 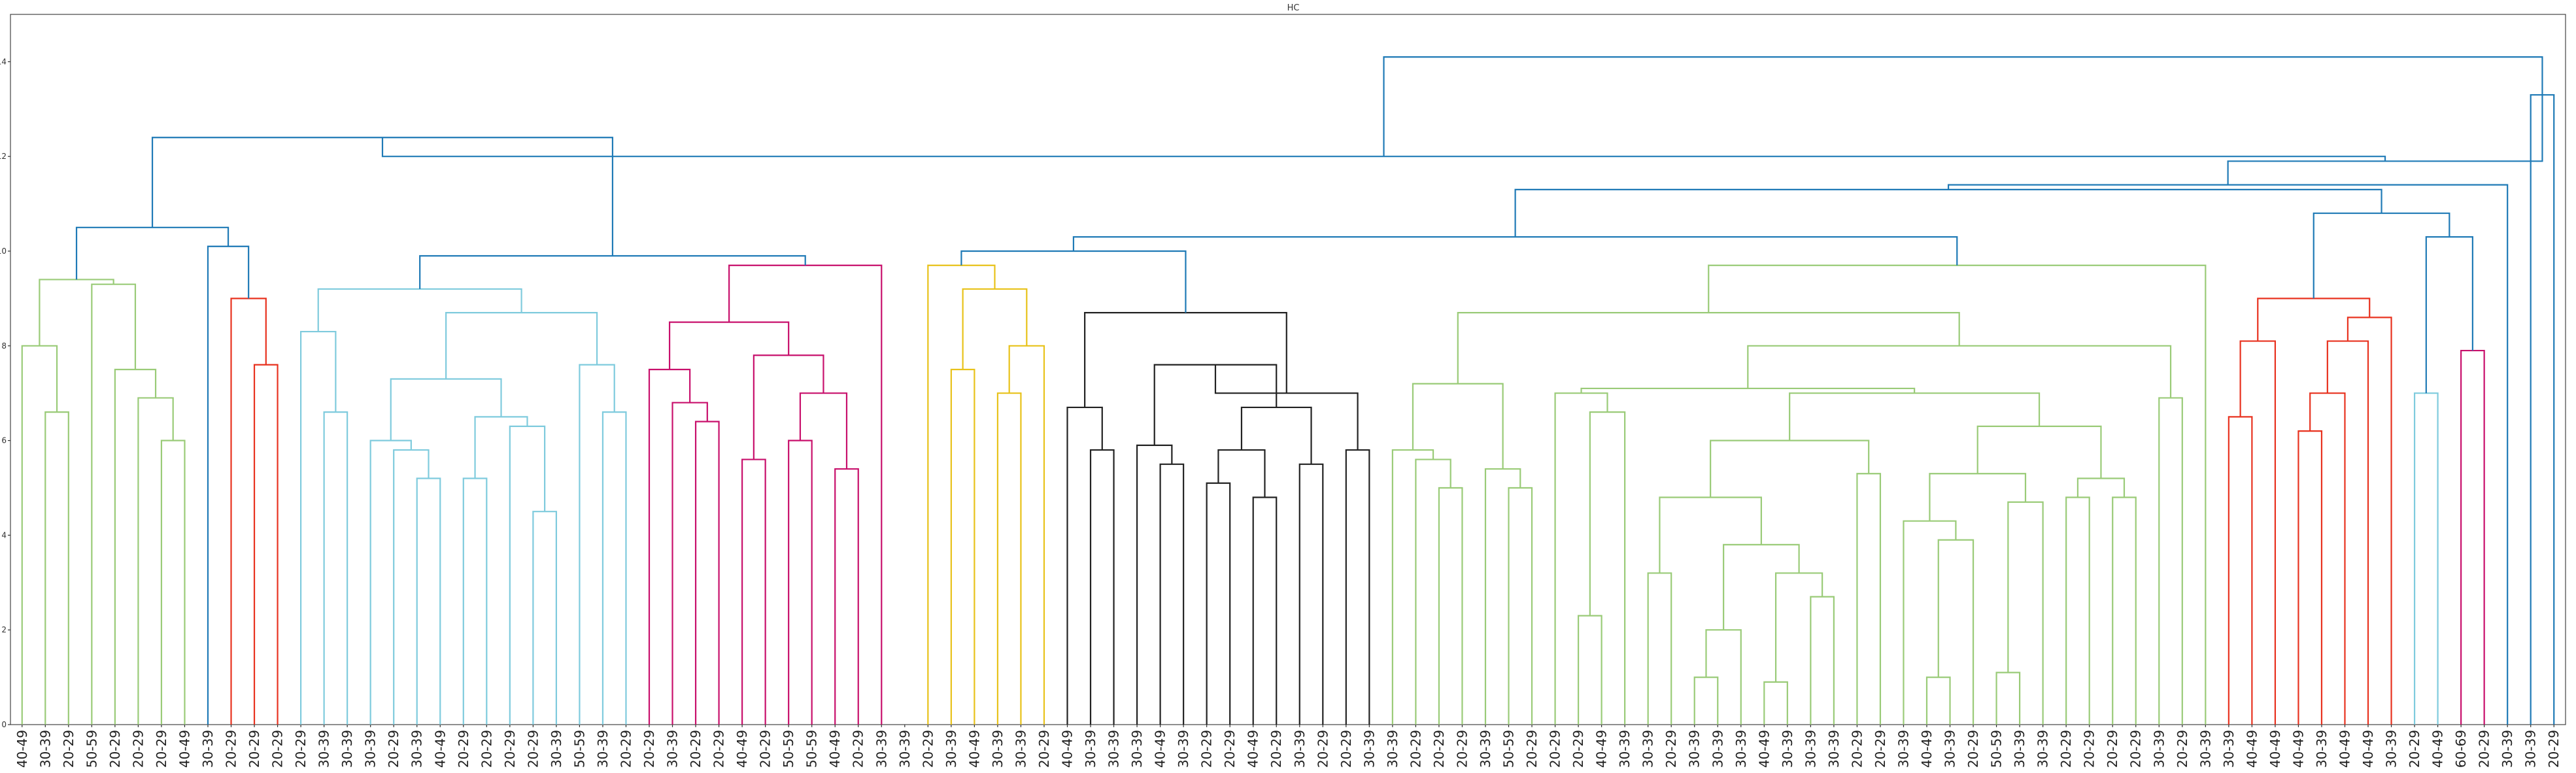 I want to click on y-tick-label: 4, so click(x=4, y=535).